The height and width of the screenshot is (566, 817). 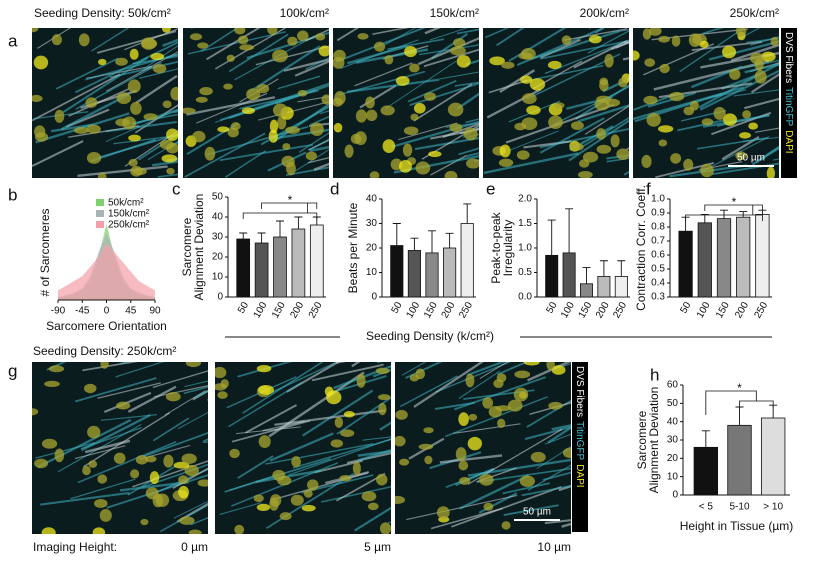 What do you see at coordinates (126, 203) in the screenshot?
I see `legend-label: 50k/cm²` at bounding box center [126, 203].